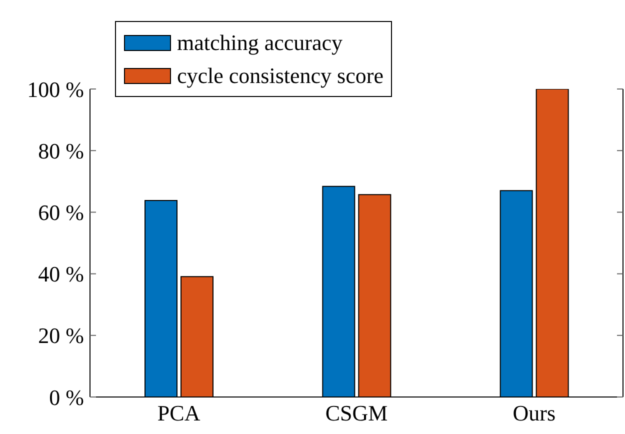 The height and width of the screenshot is (434, 625). I want to click on legend-label: matching accuracy, so click(260, 43).